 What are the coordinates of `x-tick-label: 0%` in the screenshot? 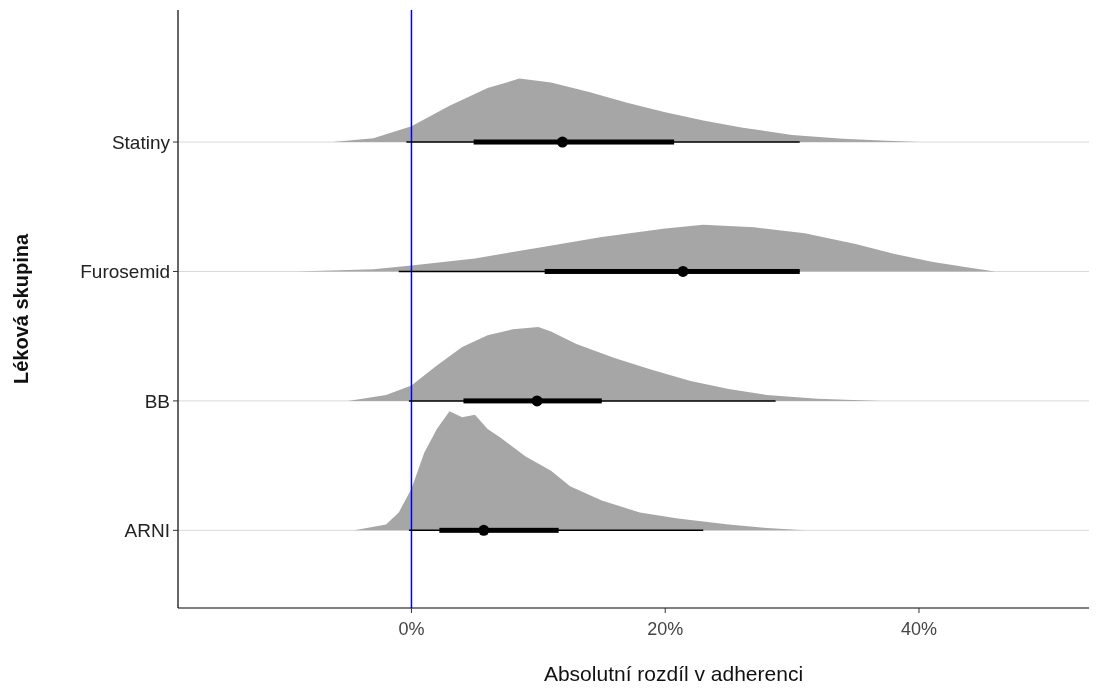 It's located at (411, 629).